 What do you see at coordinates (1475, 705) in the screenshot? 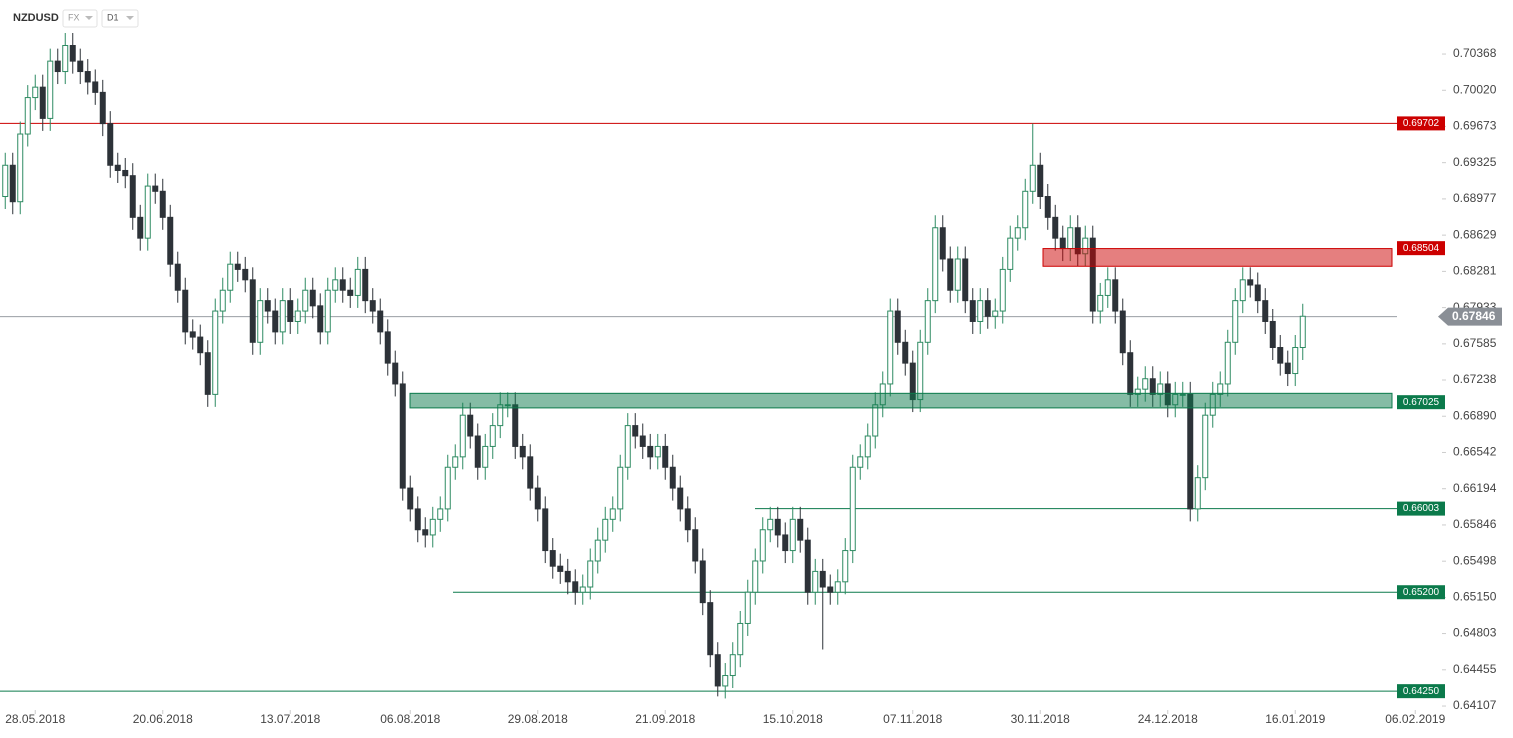
I see `y-tick-label: 0.64107` at bounding box center [1475, 705].